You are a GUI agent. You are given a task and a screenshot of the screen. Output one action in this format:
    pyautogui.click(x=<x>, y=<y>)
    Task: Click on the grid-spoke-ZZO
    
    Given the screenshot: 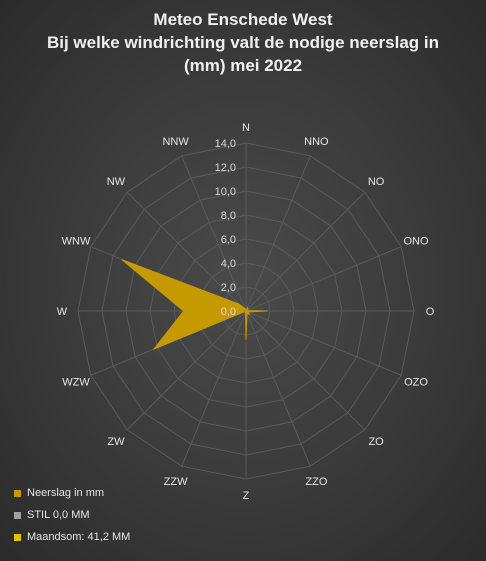 What is the action you would take?
    pyautogui.click(x=278, y=388)
    